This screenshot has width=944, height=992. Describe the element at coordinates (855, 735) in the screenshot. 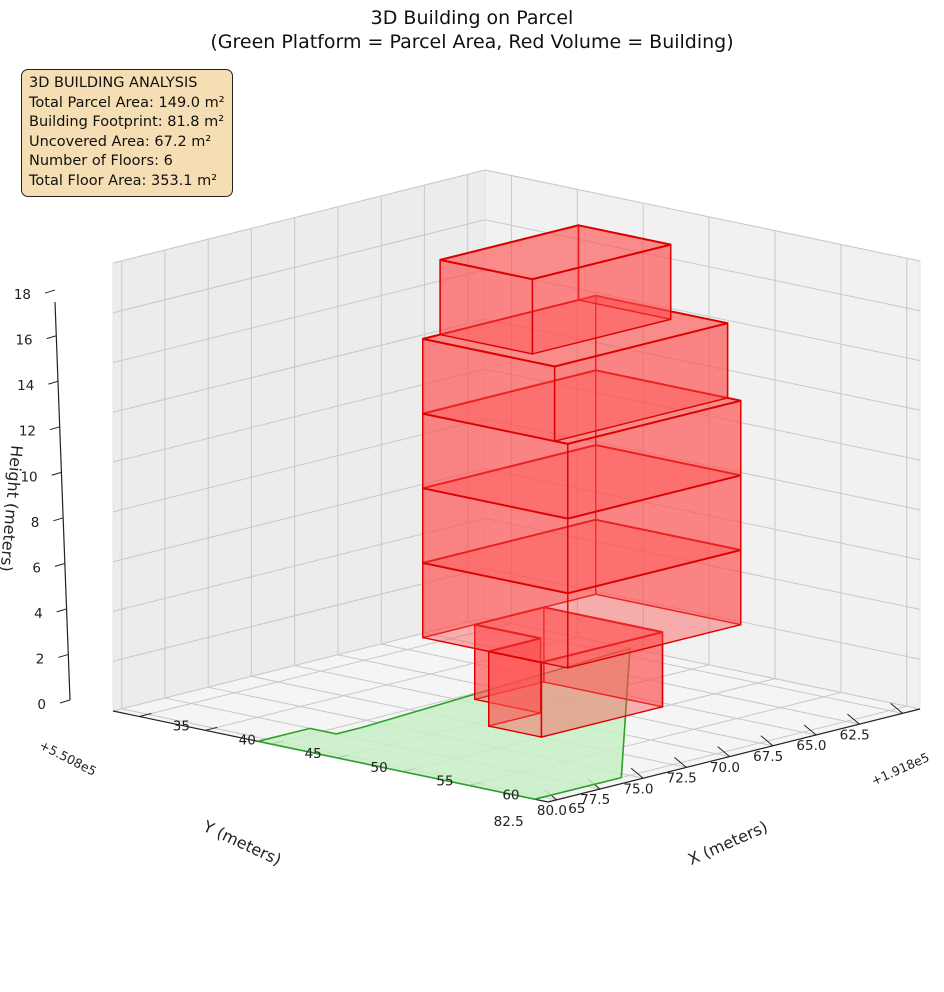

I see `y-tick-label: 62.5` at that location.